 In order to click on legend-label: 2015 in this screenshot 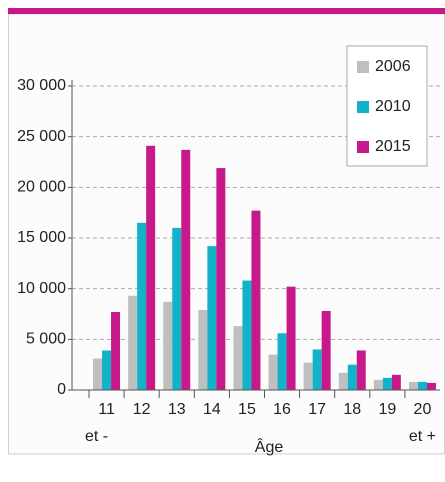, I will do `click(393, 146)`.